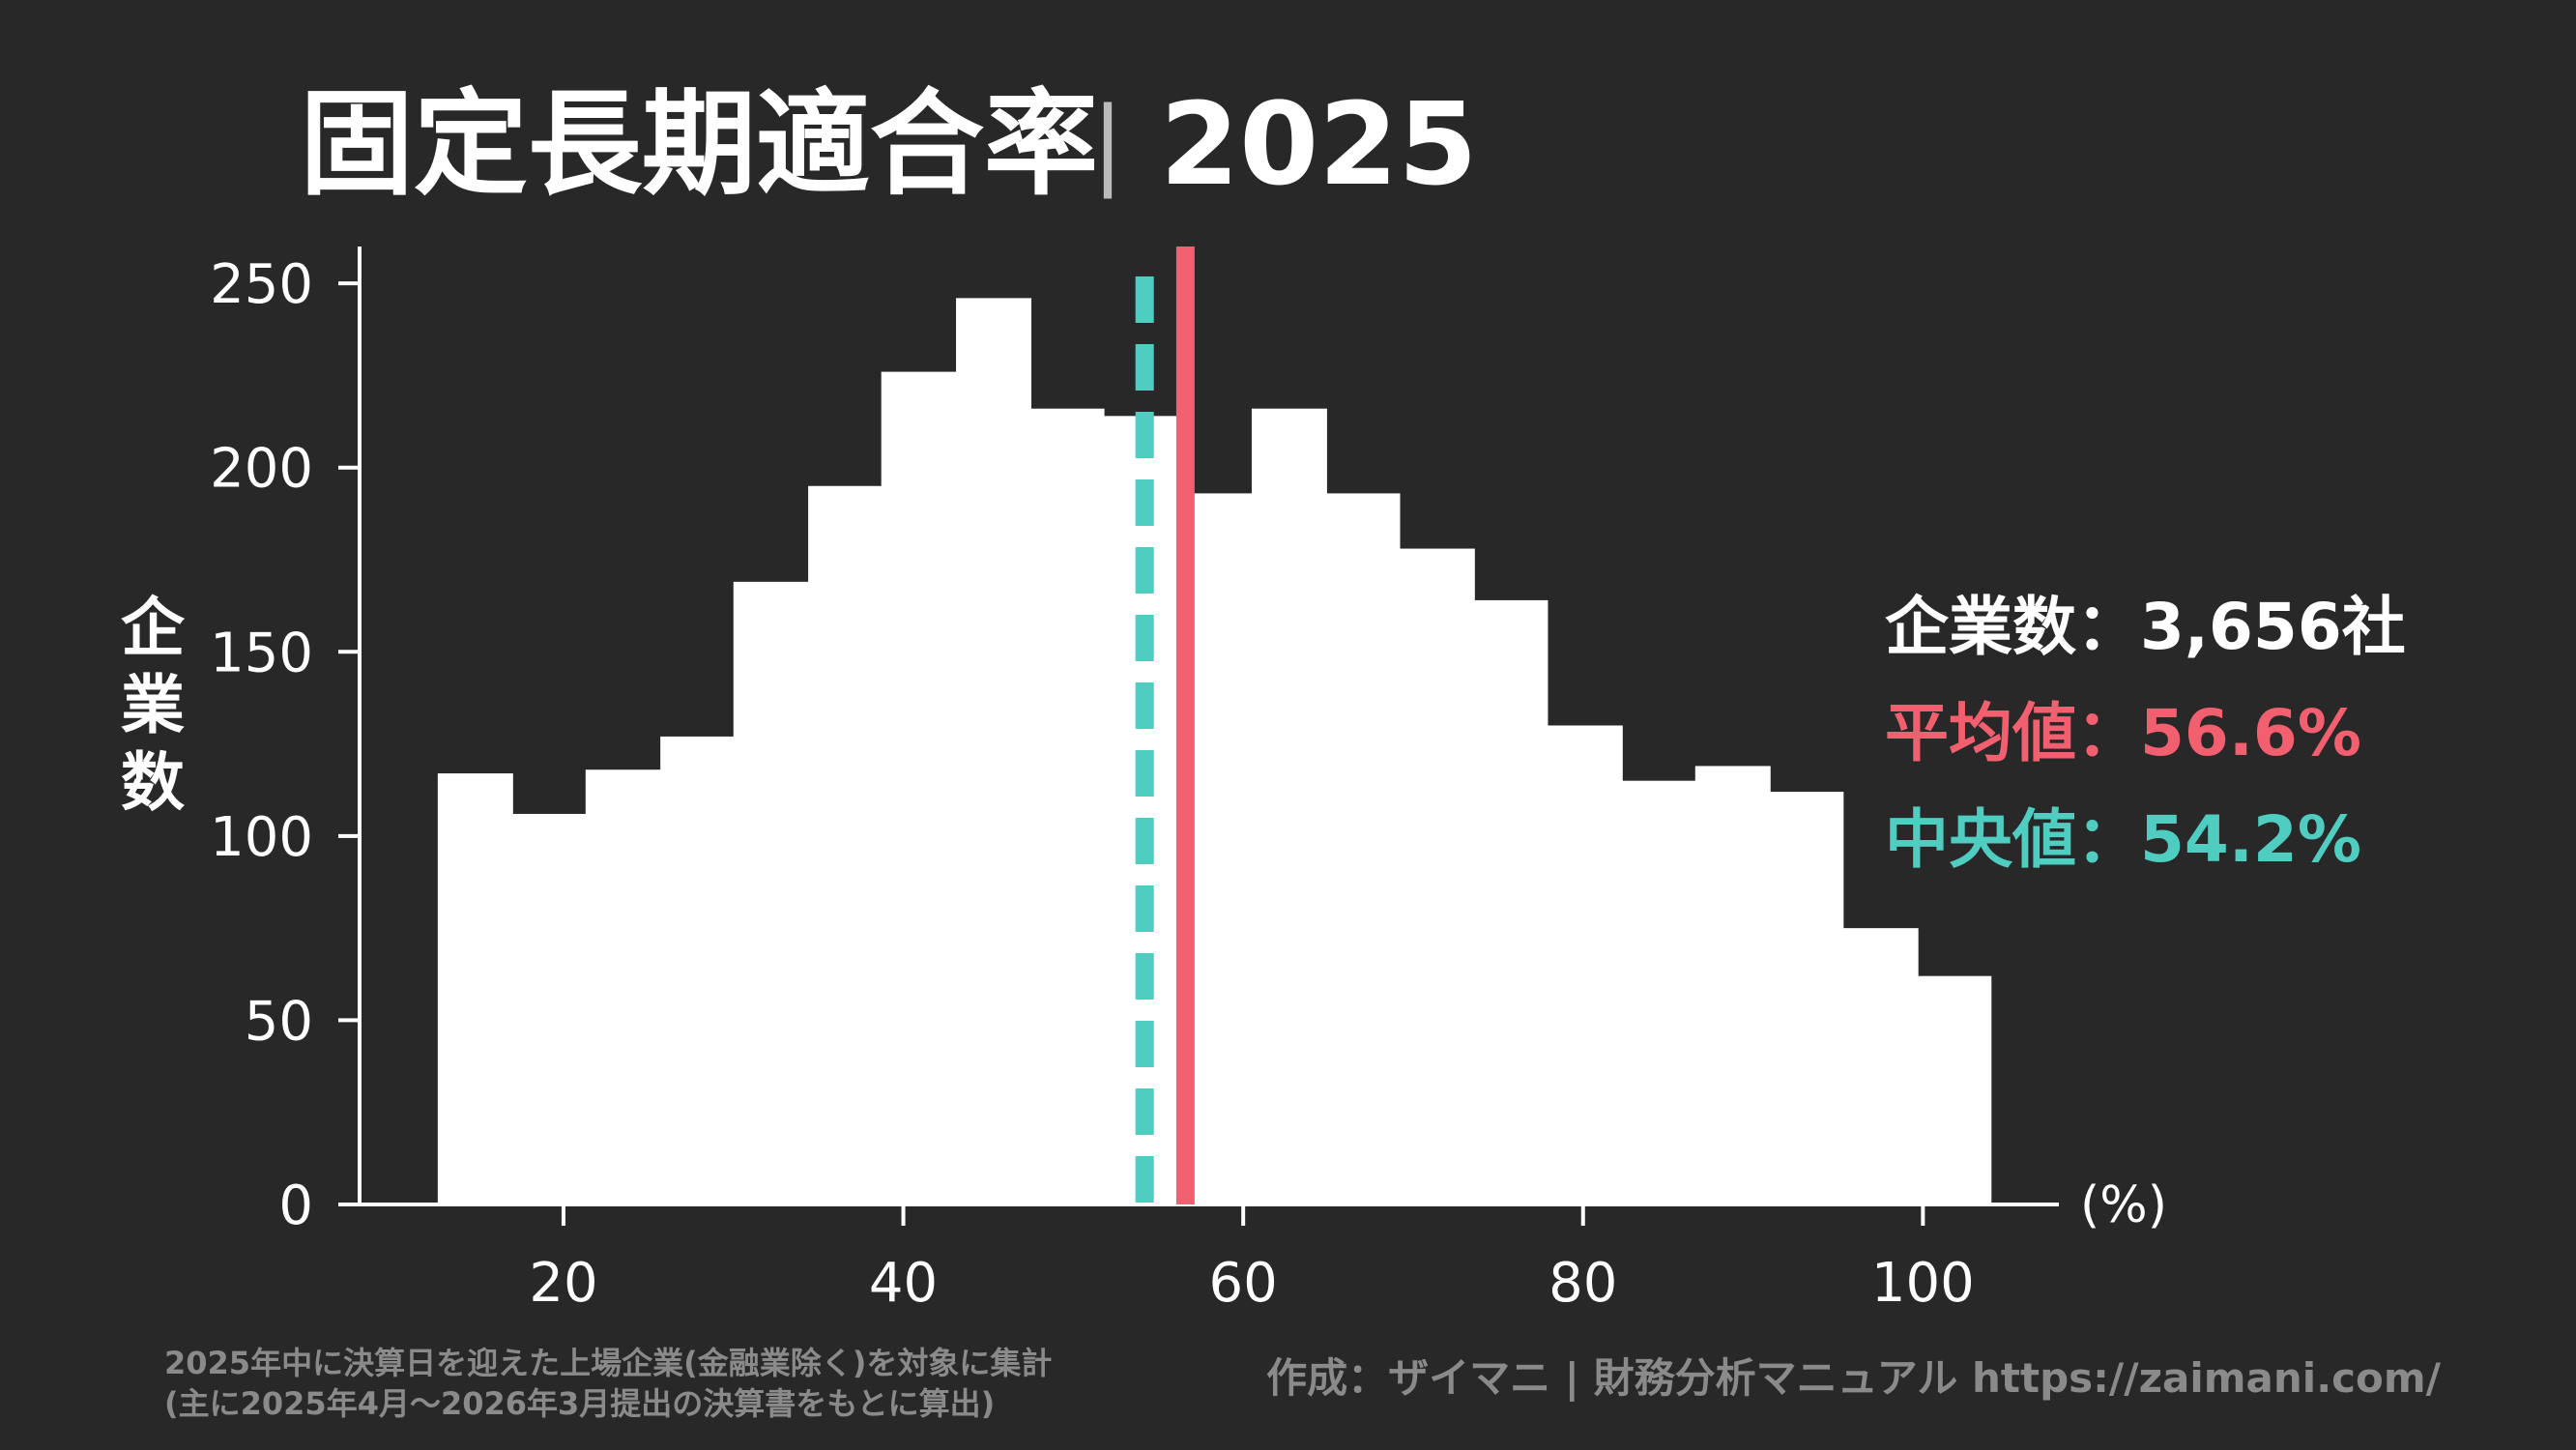 This screenshot has height=1450, width=2576. What do you see at coordinates (1583, 1284) in the screenshot?
I see `x-tick-label-80: 80` at bounding box center [1583, 1284].